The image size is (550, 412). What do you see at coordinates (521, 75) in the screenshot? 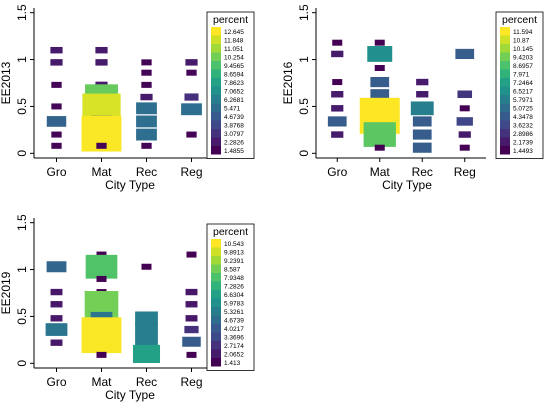
I see `legend-label: 7.971` at bounding box center [521, 75].